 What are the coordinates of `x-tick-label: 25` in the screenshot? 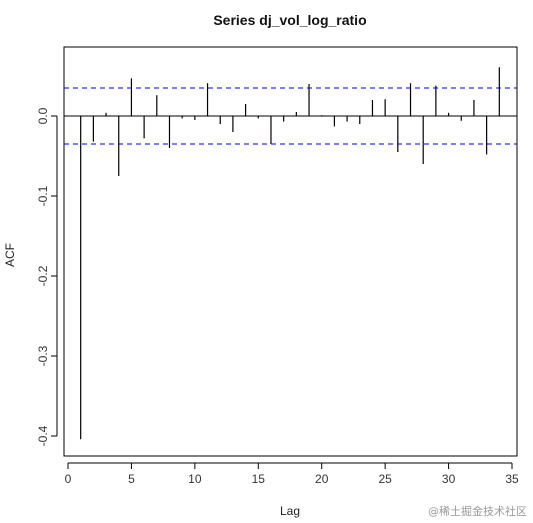 It's located at (385, 479).